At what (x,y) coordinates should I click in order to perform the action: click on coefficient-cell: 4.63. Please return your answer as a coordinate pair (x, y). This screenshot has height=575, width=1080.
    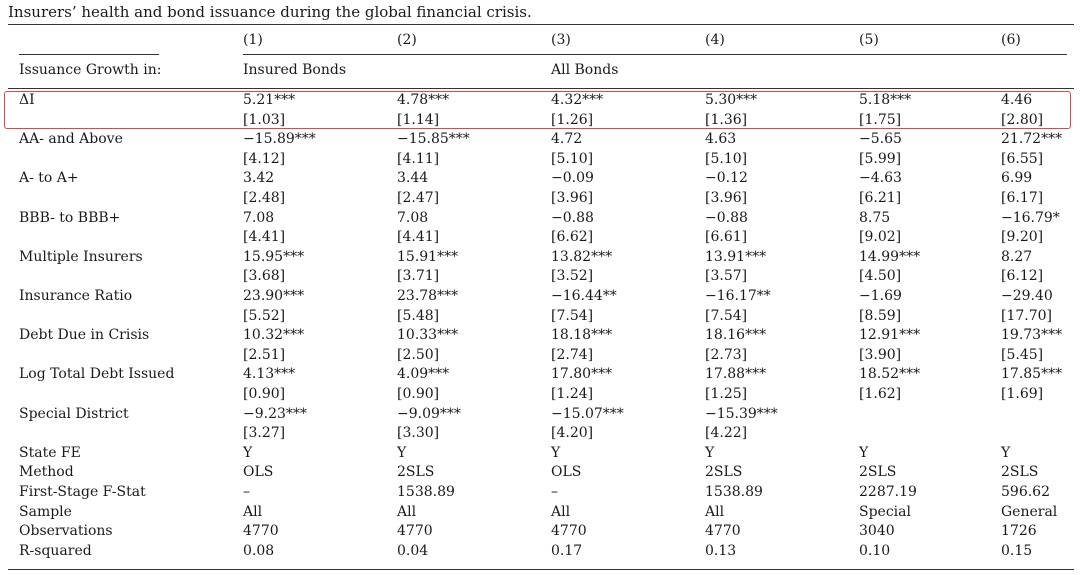
    Looking at the image, I should click on (721, 139).